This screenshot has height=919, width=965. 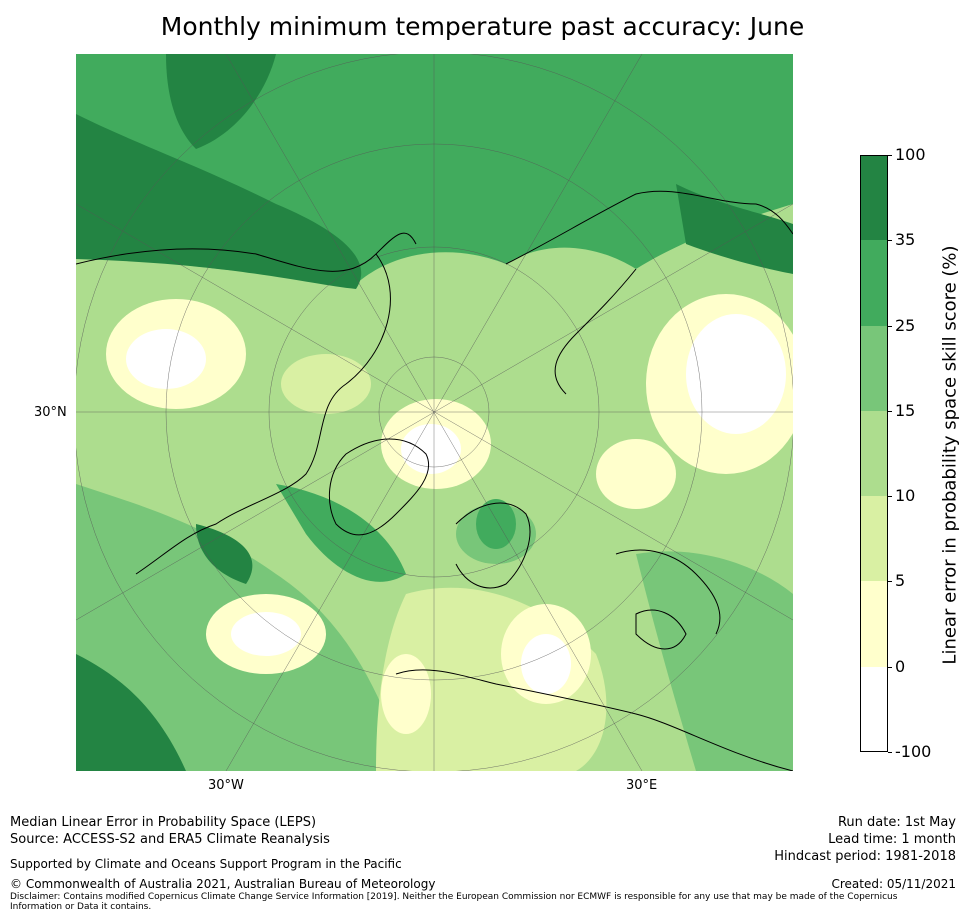 I want to click on colorbar-tick-label: 5, so click(x=900, y=581).